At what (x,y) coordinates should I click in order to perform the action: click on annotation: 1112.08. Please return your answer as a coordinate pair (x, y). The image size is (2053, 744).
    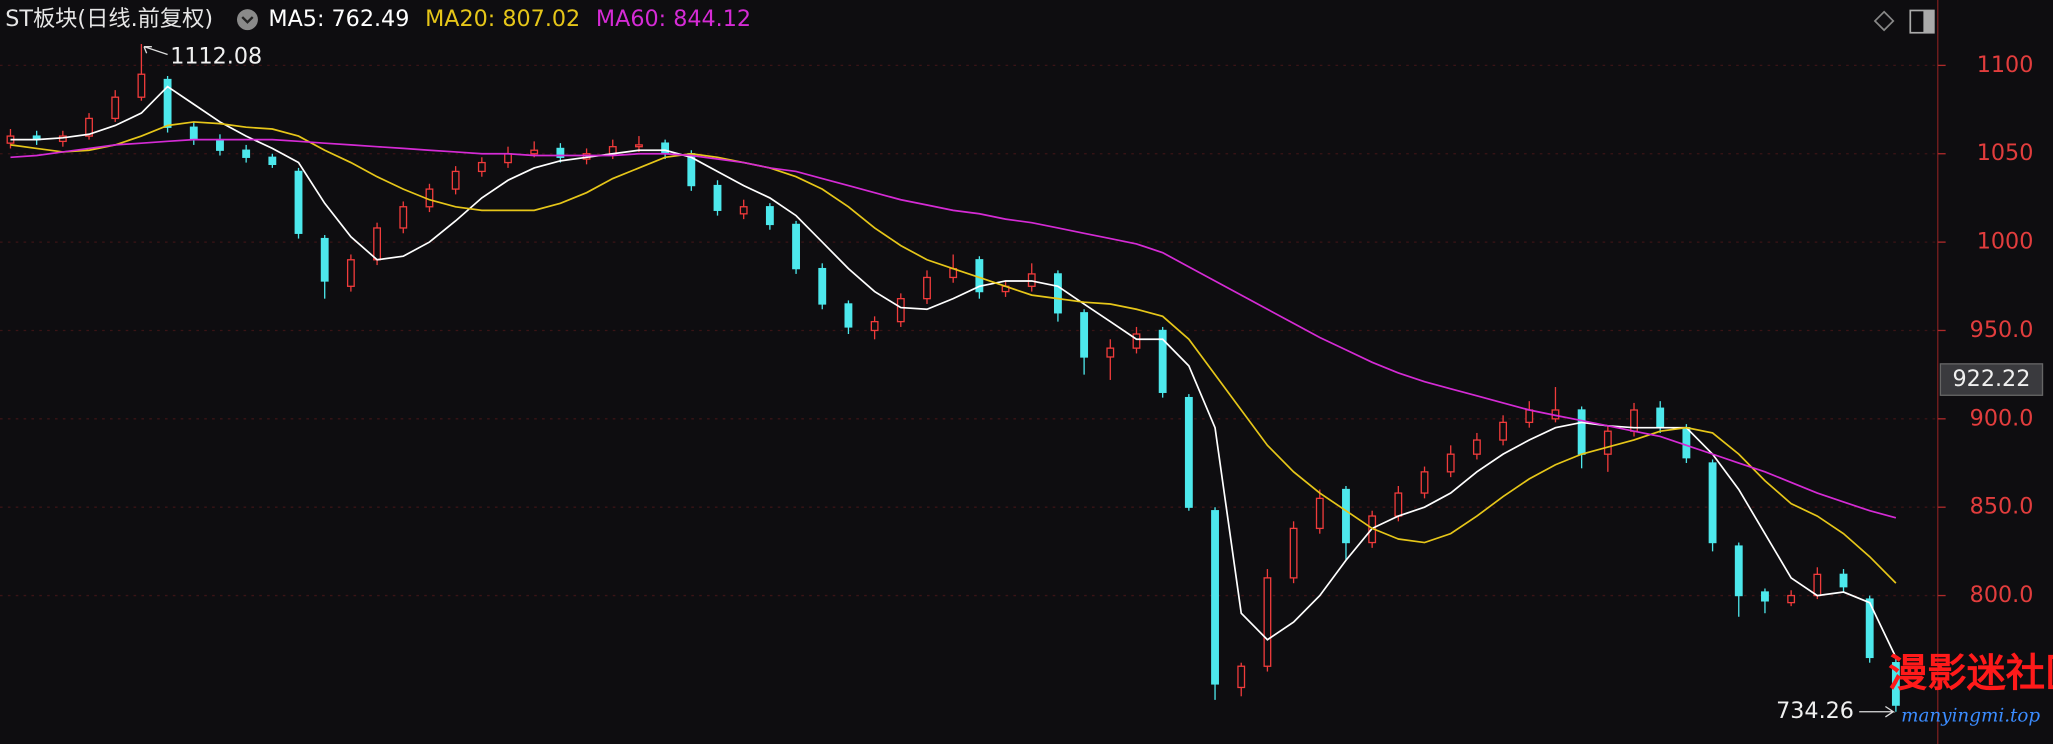
    Looking at the image, I should click on (216, 57).